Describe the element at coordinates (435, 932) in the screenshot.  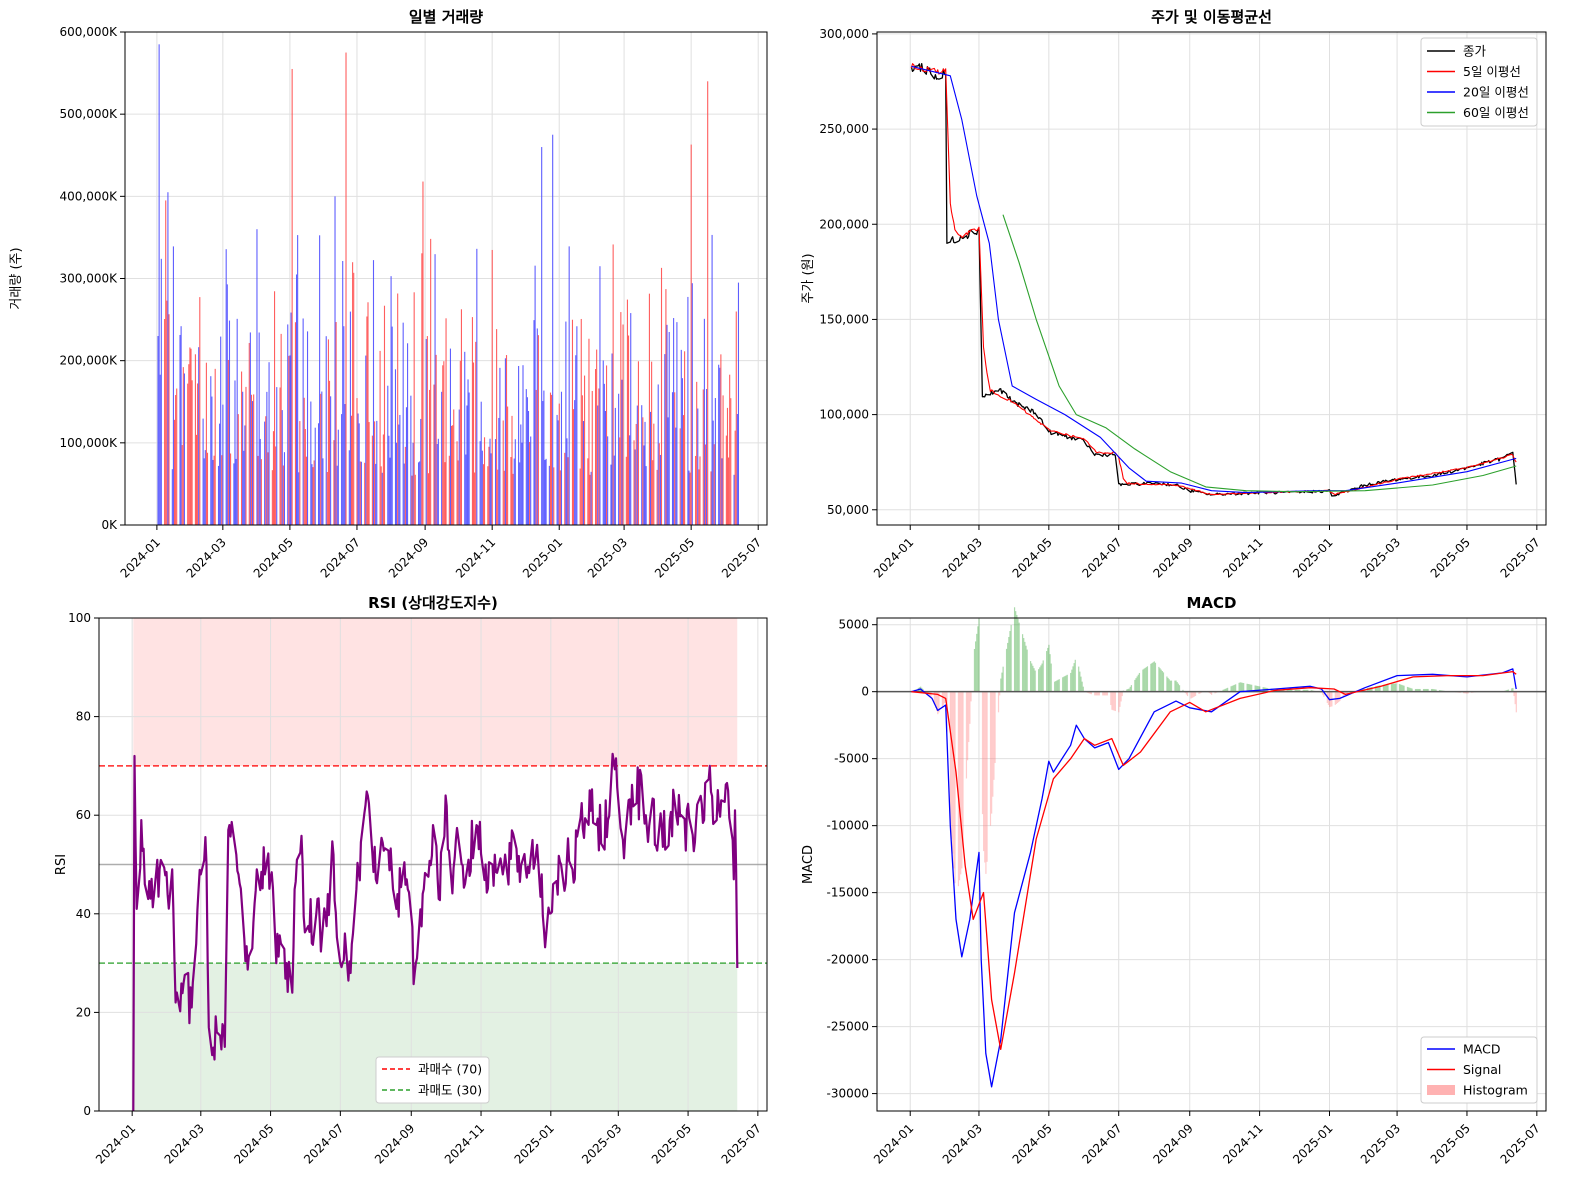
I see `rsi-line` at that location.